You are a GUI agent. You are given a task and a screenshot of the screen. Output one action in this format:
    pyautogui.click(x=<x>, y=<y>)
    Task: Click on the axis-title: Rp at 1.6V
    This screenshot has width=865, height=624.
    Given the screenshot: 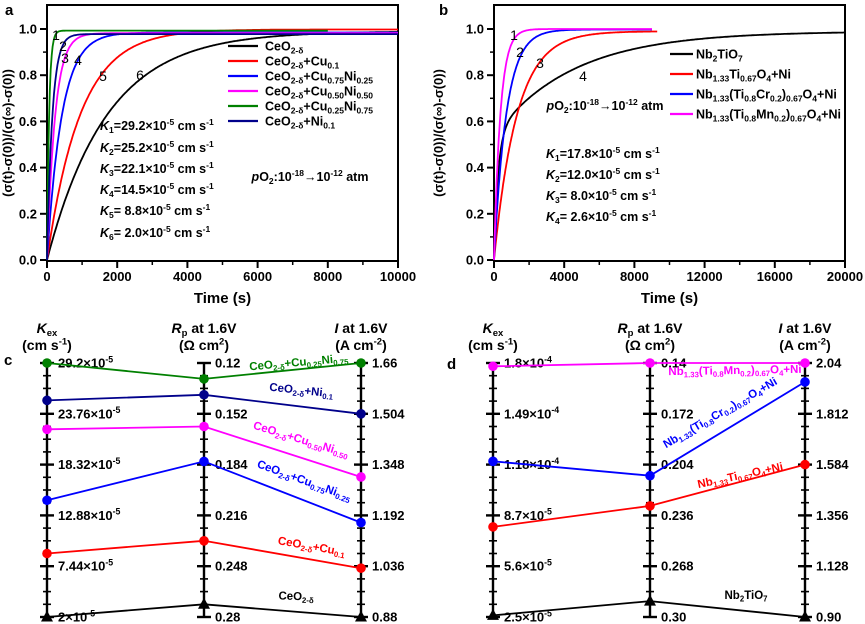 What is the action you would take?
    pyautogui.click(x=205, y=329)
    